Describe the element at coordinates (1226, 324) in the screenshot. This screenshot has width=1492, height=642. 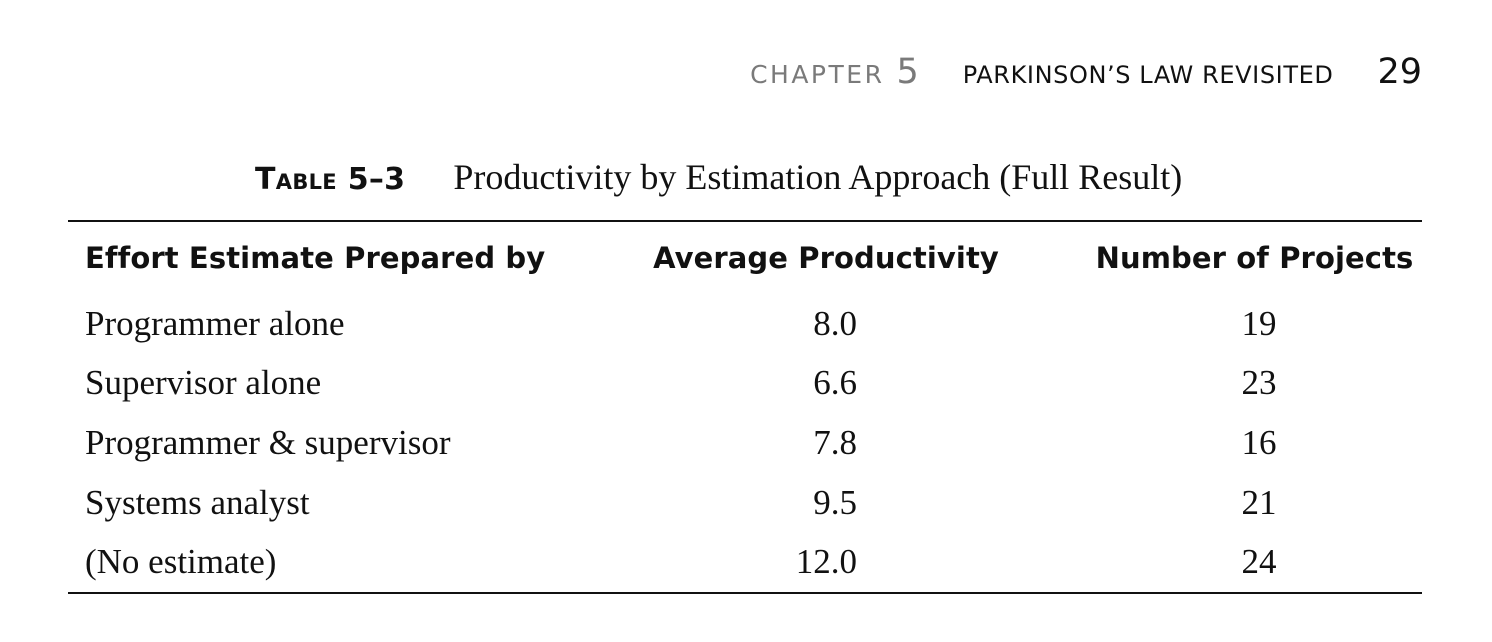
I see `num-projects-cell: 19` at that location.